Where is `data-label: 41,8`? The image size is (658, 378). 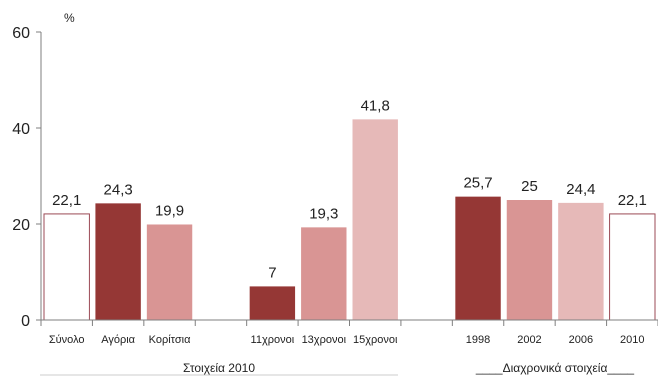 data-label: 41,8 is located at coordinates (375, 105).